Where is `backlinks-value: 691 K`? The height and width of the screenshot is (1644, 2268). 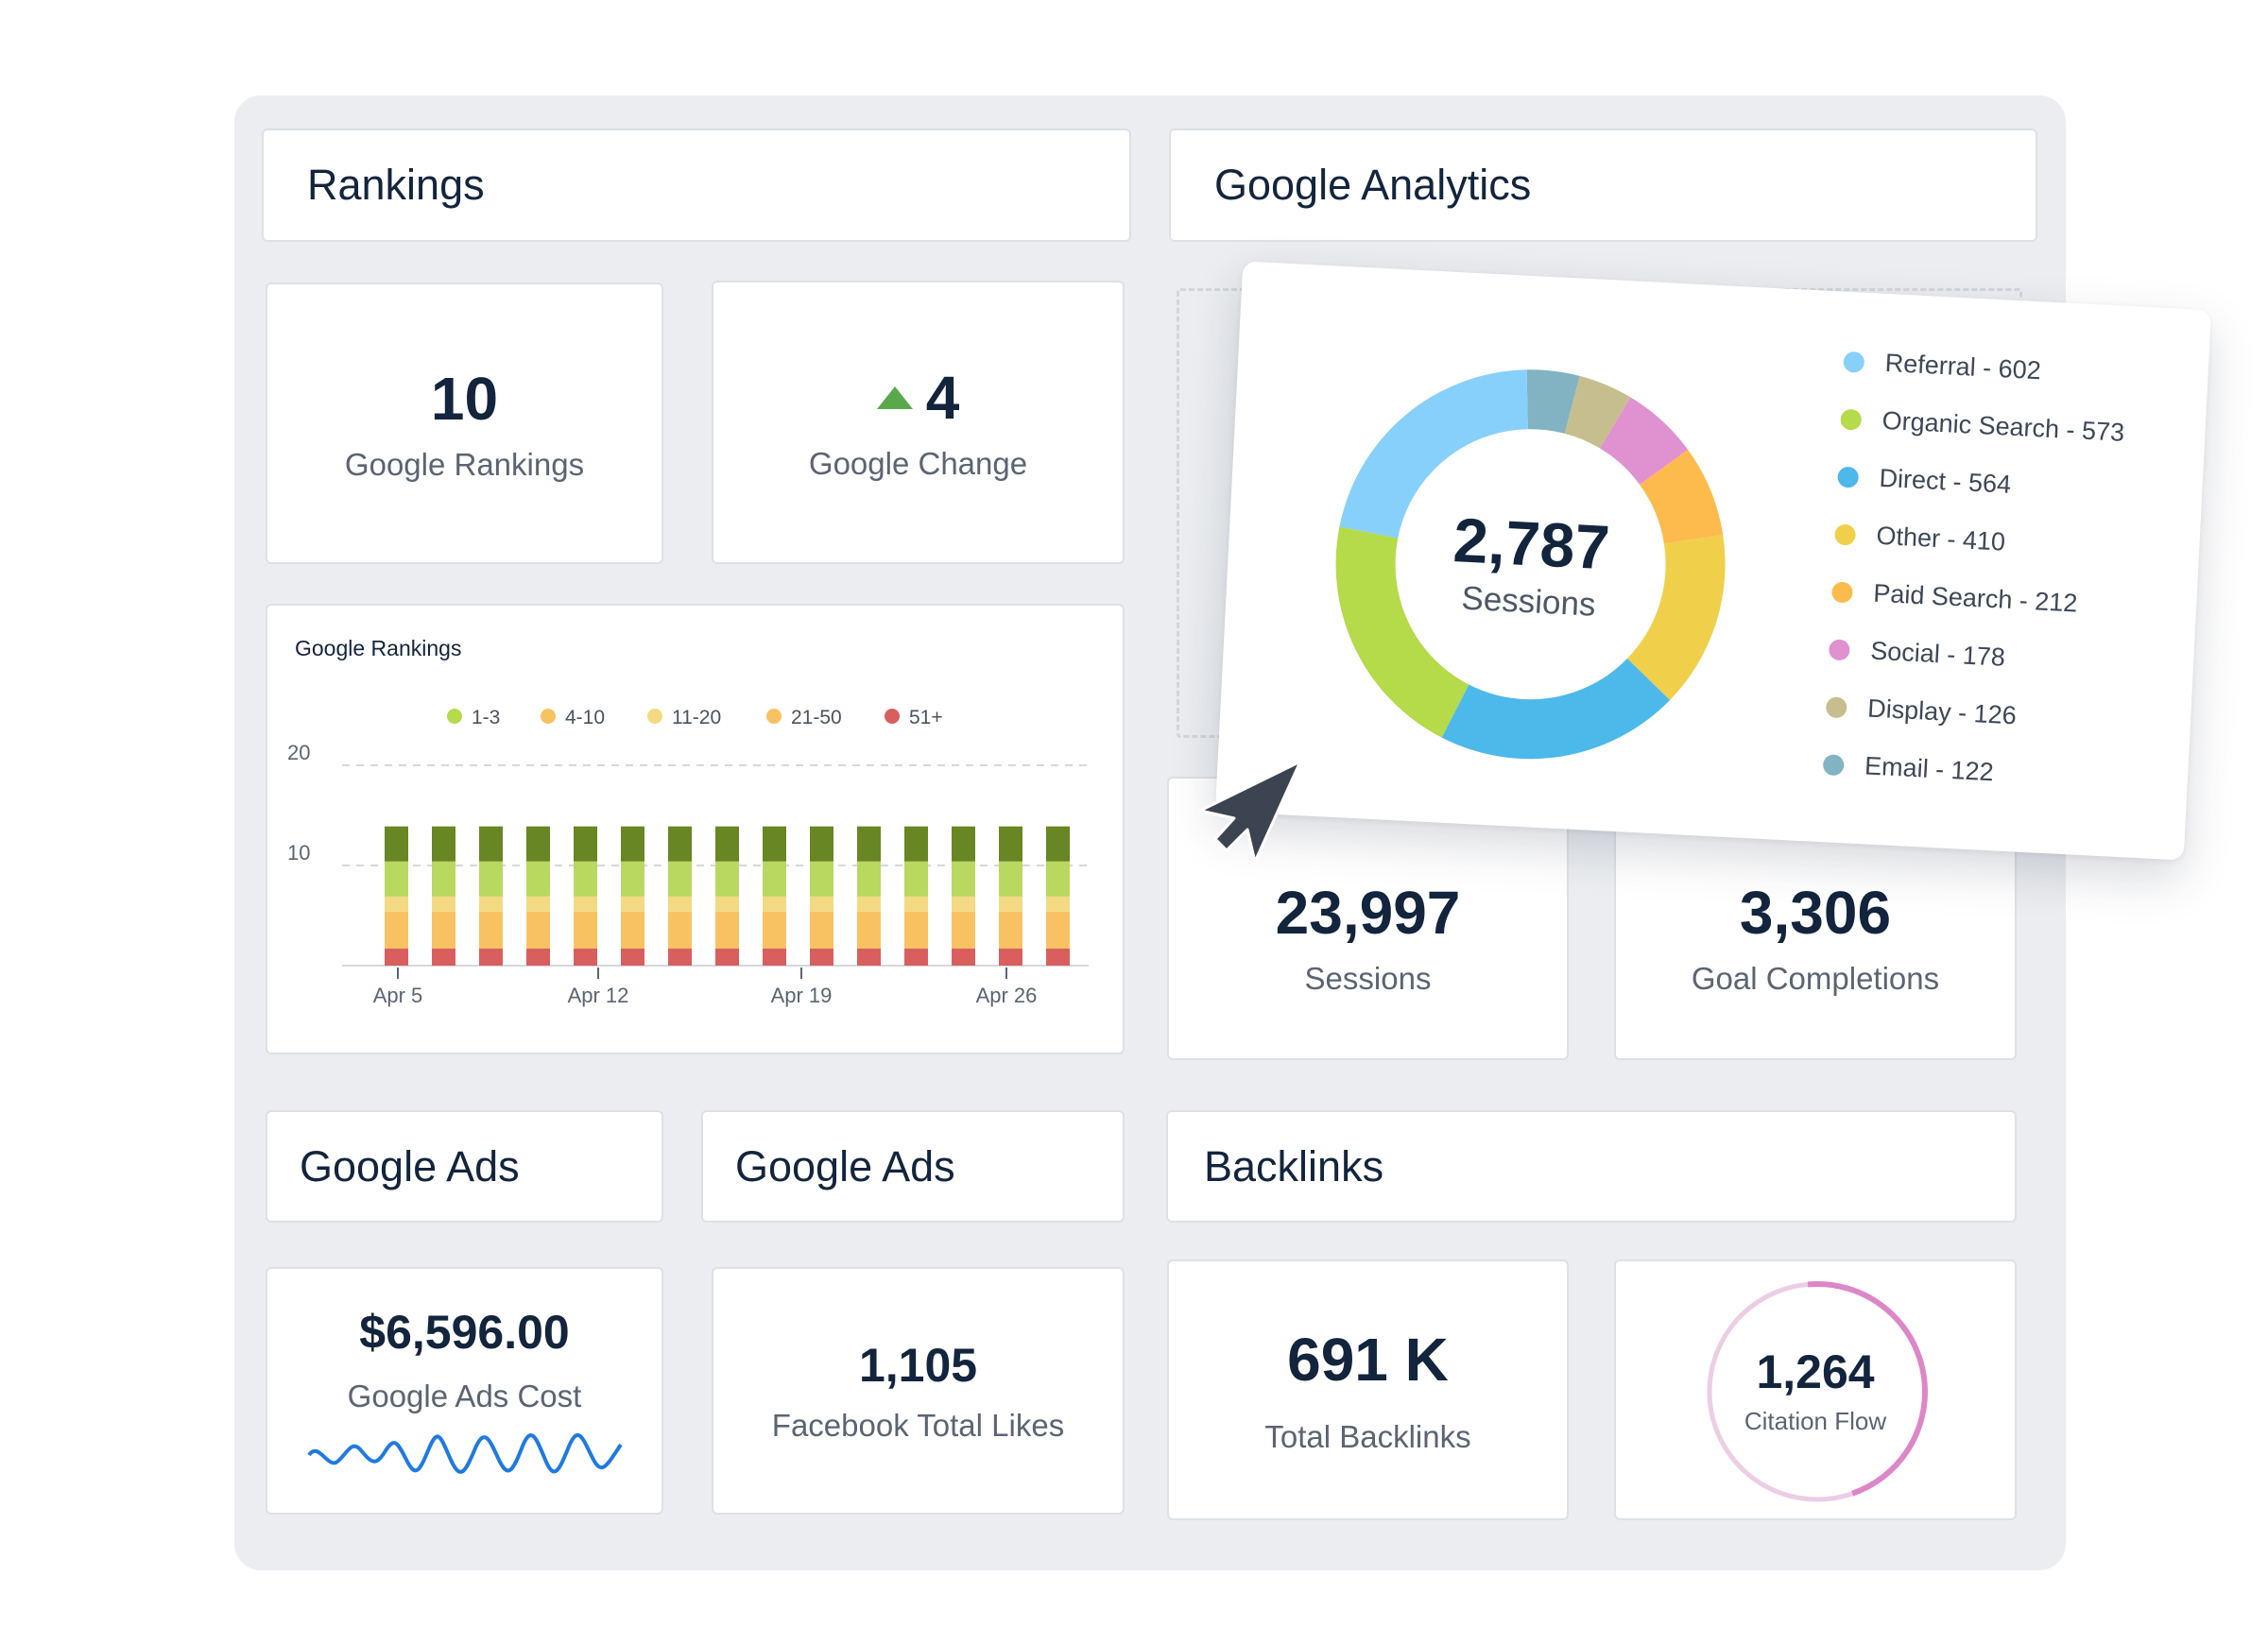
backlinks-value: 691 K is located at coordinates (1368, 1360).